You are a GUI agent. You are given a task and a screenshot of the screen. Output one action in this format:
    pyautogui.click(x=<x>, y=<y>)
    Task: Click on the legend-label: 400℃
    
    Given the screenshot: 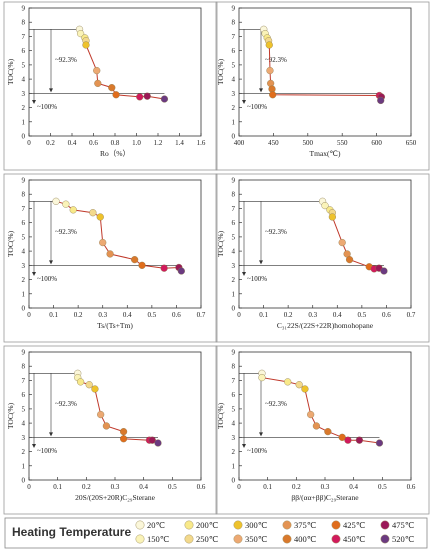 What is the action you would take?
    pyautogui.click(x=305, y=539)
    